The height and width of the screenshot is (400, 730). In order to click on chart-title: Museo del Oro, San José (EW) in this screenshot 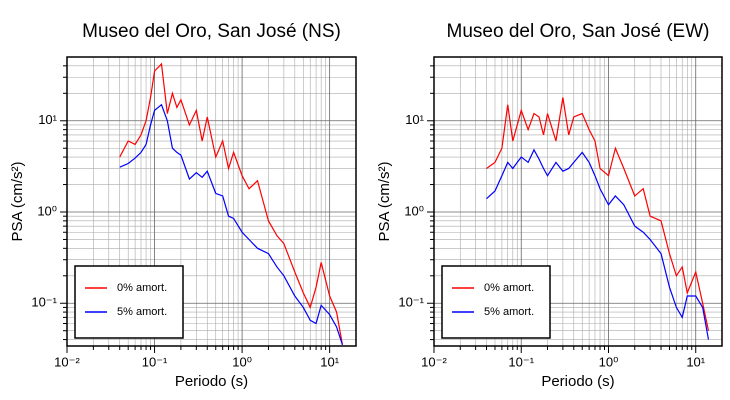, I will do `click(578, 31)`.